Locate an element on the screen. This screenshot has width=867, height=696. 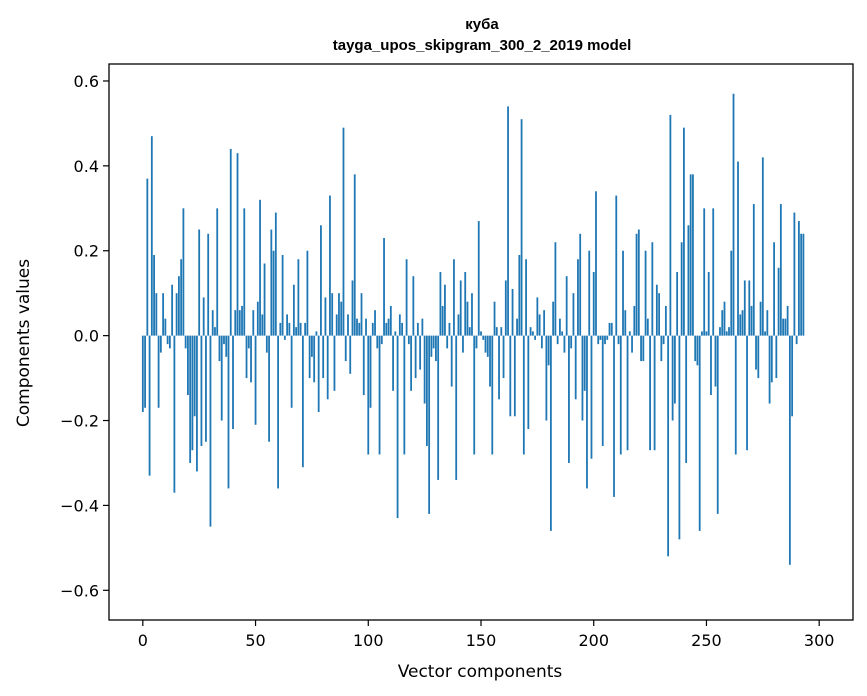
x-tick-label: 100 is located at coordinates (368, 640).